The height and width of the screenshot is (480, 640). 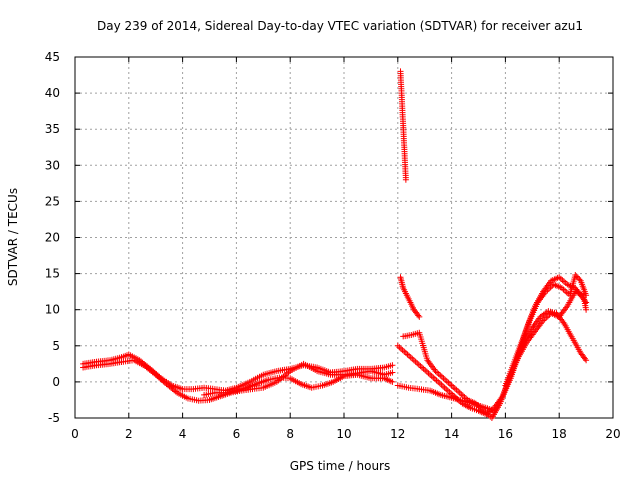 What do you see at coordinates (75, 434) in the screenshot?
I see `x-tick-label: 0` at bounding box center [75, 434].